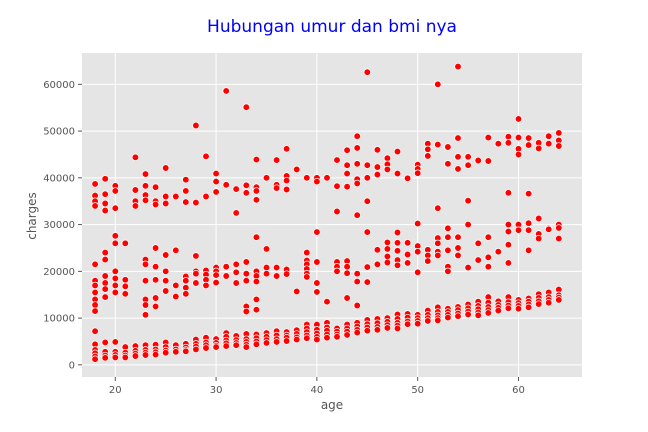 The width and height of the screenshot is (648, 432). What do you see at coordinates (115, 390) in the screenshot?
I see `x-tick-label: 20` at bounding box center [115, 390].